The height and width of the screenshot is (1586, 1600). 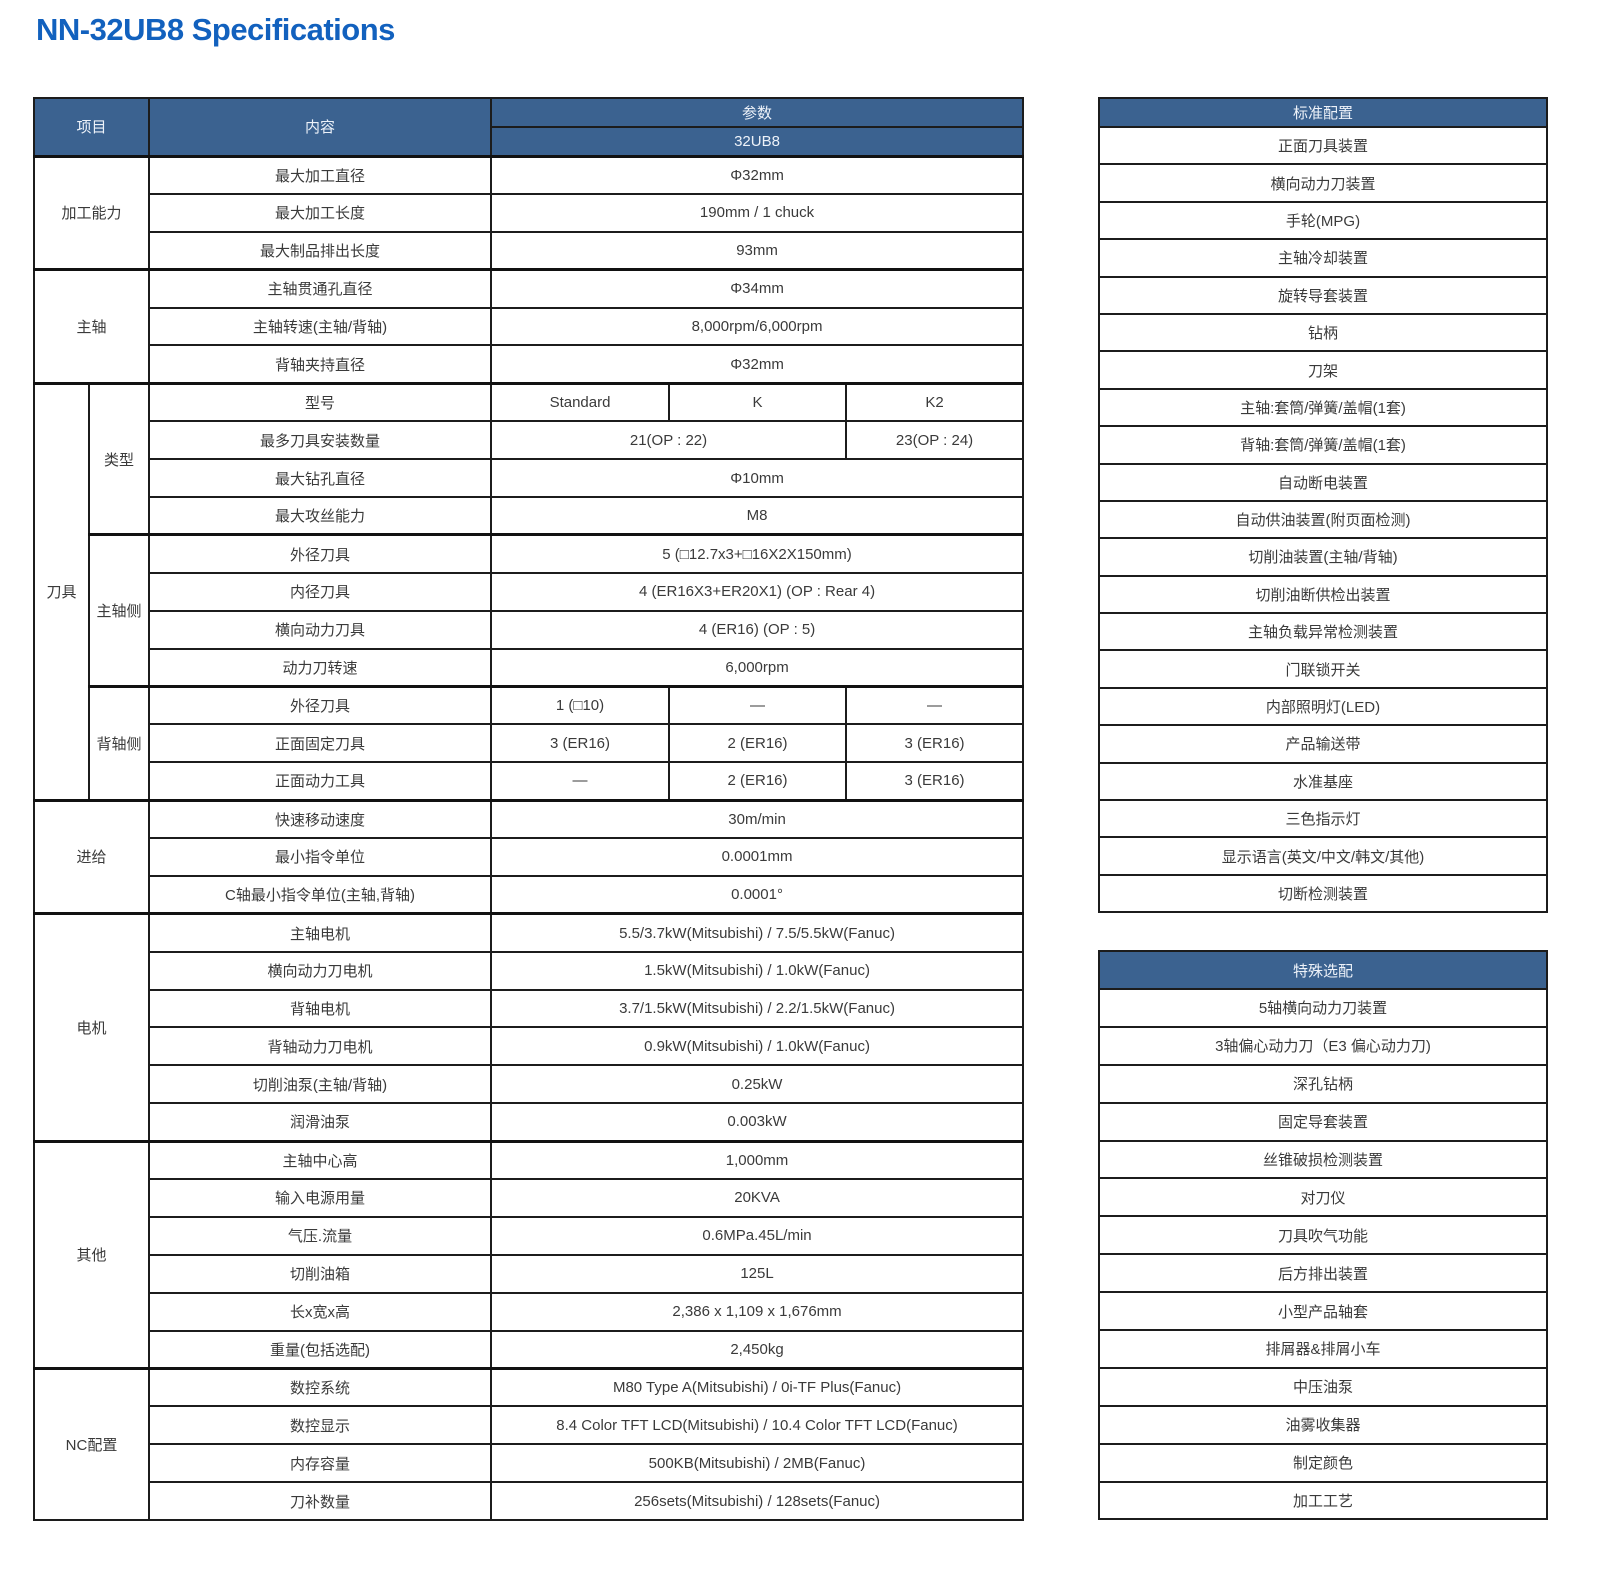 I want to click on table-row: 切削油装置(主轴/背轴), so click(x=1323, y=557).